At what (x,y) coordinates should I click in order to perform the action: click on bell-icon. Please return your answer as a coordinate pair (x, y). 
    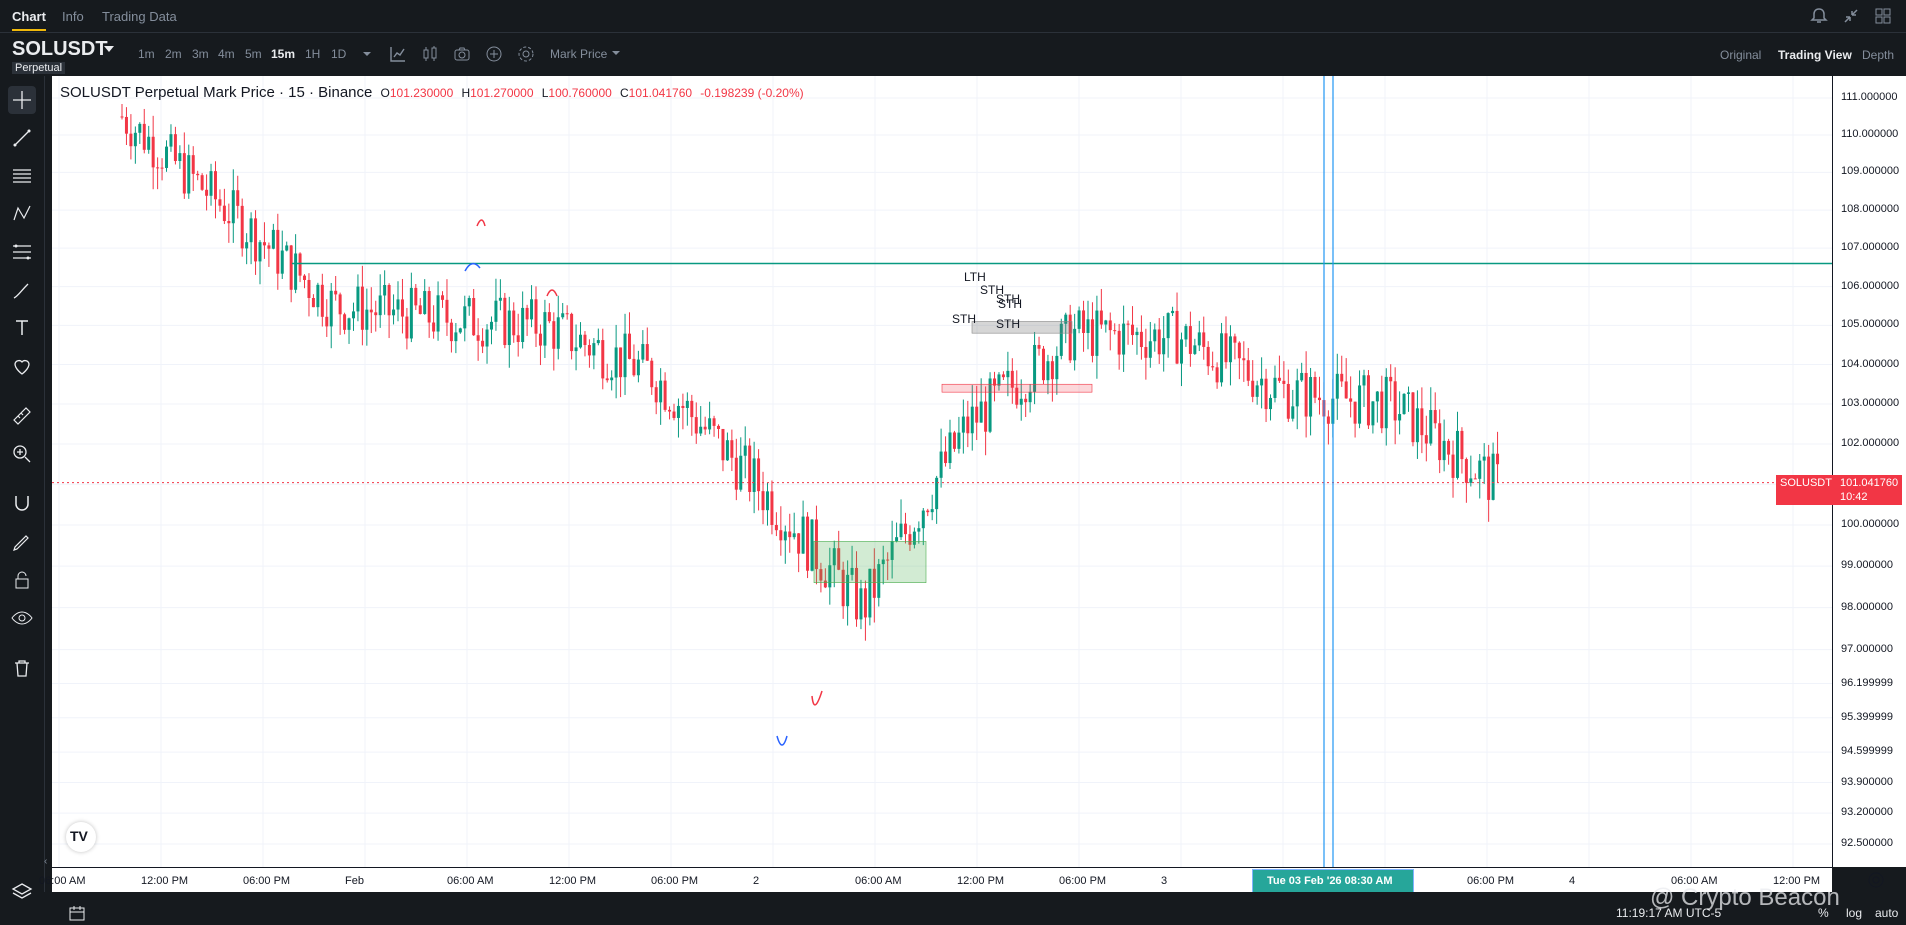
    Looking at the image, I should click on (1819, 16).